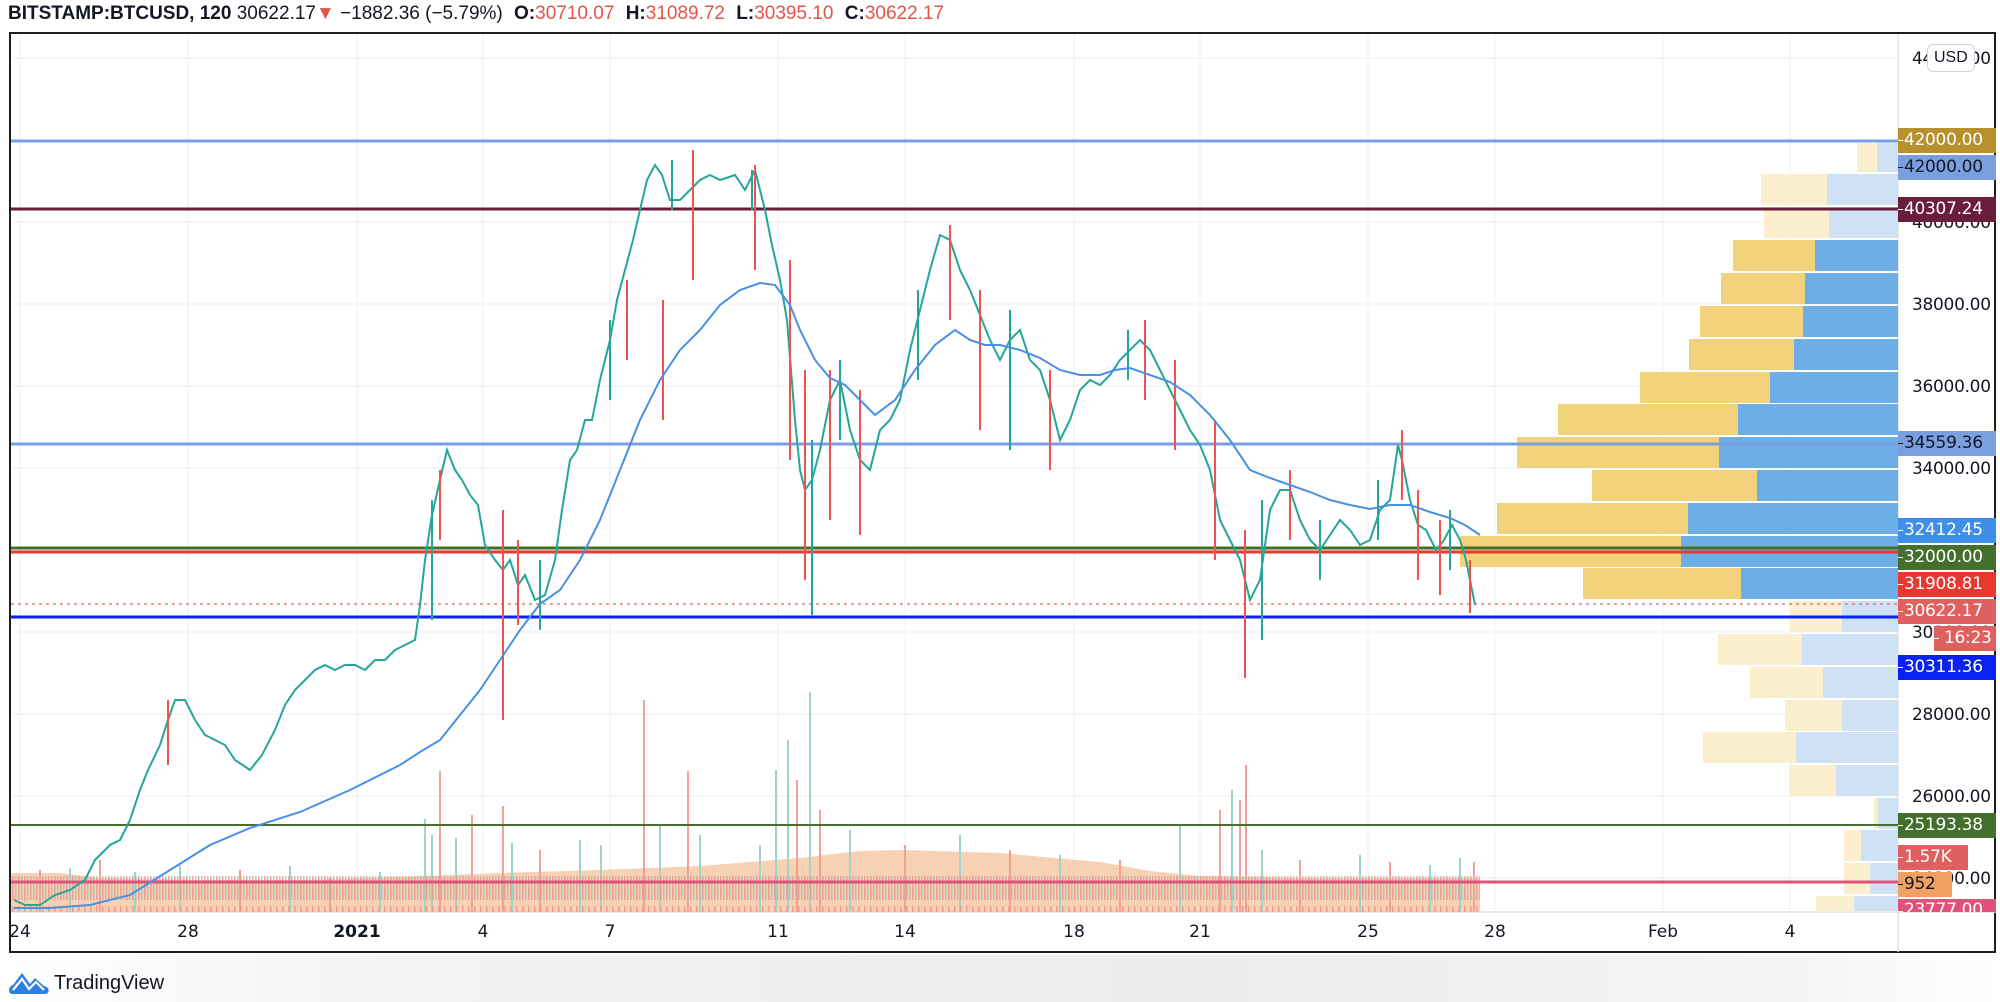  What do you see at coordinates (778, 932) in the screenshot?
I see `time-tick: 11` at bounding box center [778, 932].